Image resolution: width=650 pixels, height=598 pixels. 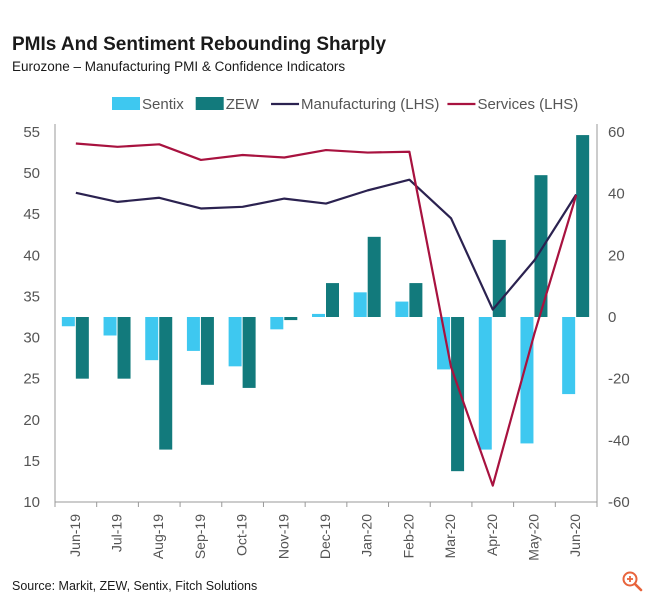 I want to click on x-tick-label: Sep-19, so click(x=200, y=536).